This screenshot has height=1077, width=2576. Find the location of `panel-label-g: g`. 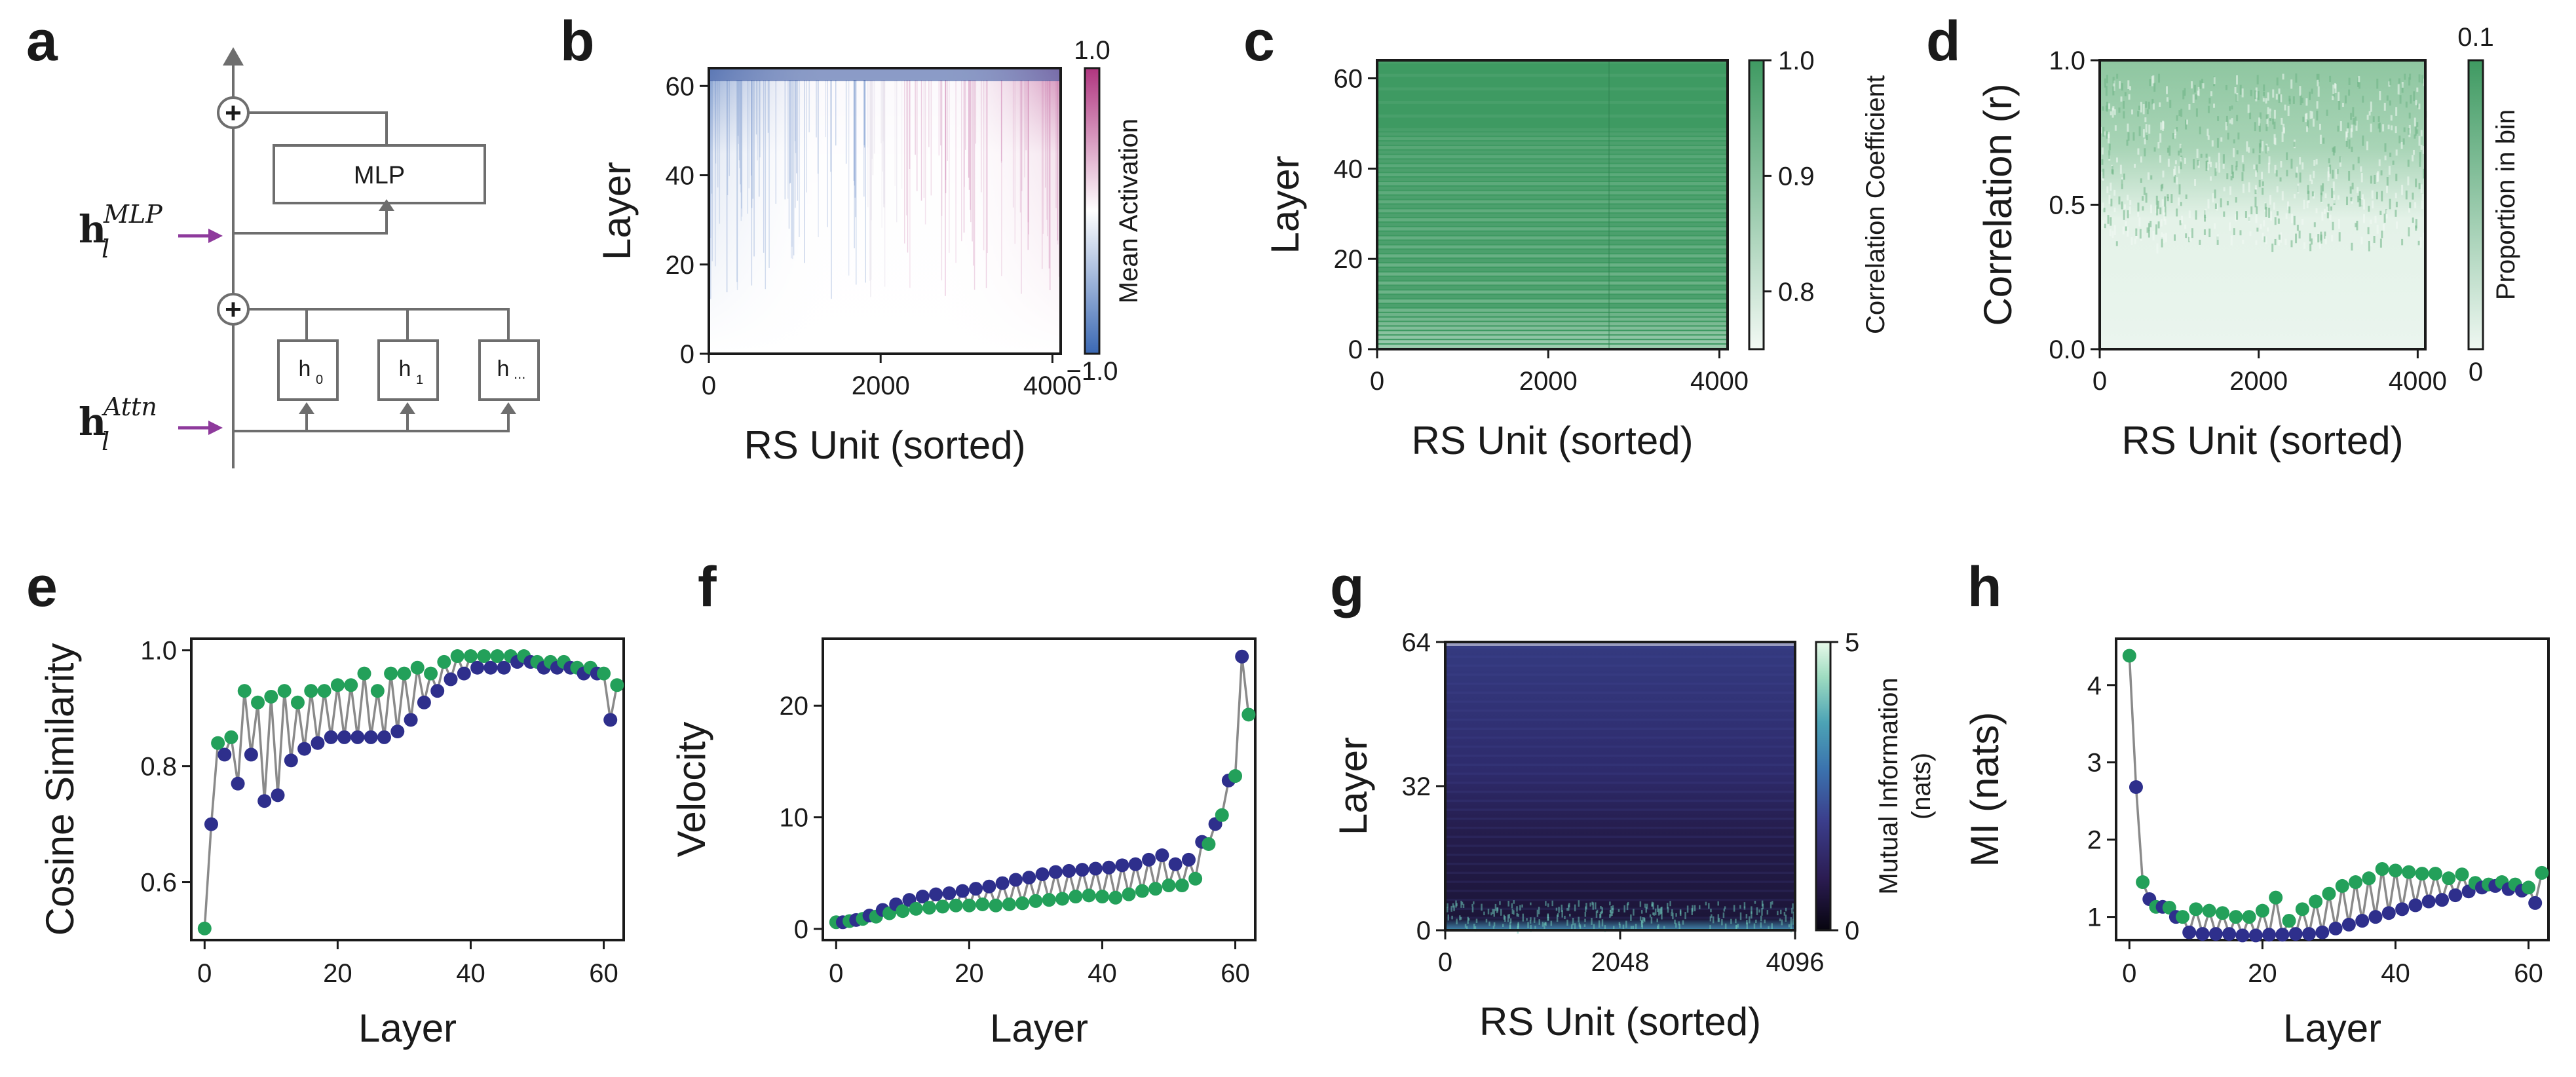

panel-label-g: g is located at coordinates (1347, 587).